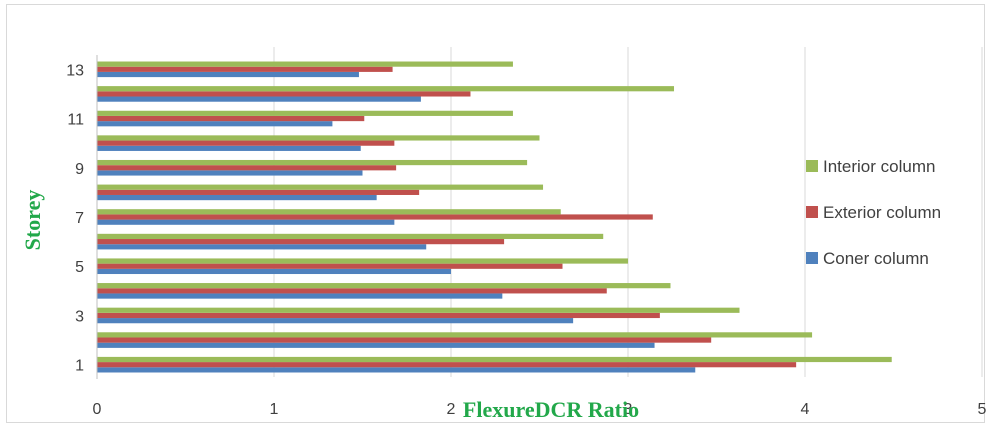 The height and width of the screenshot is (428, 993). What do you see at coordinates (274, 409) in the screenshot?
I see `x-tick-label: 1` at bounding box center [274, 409].